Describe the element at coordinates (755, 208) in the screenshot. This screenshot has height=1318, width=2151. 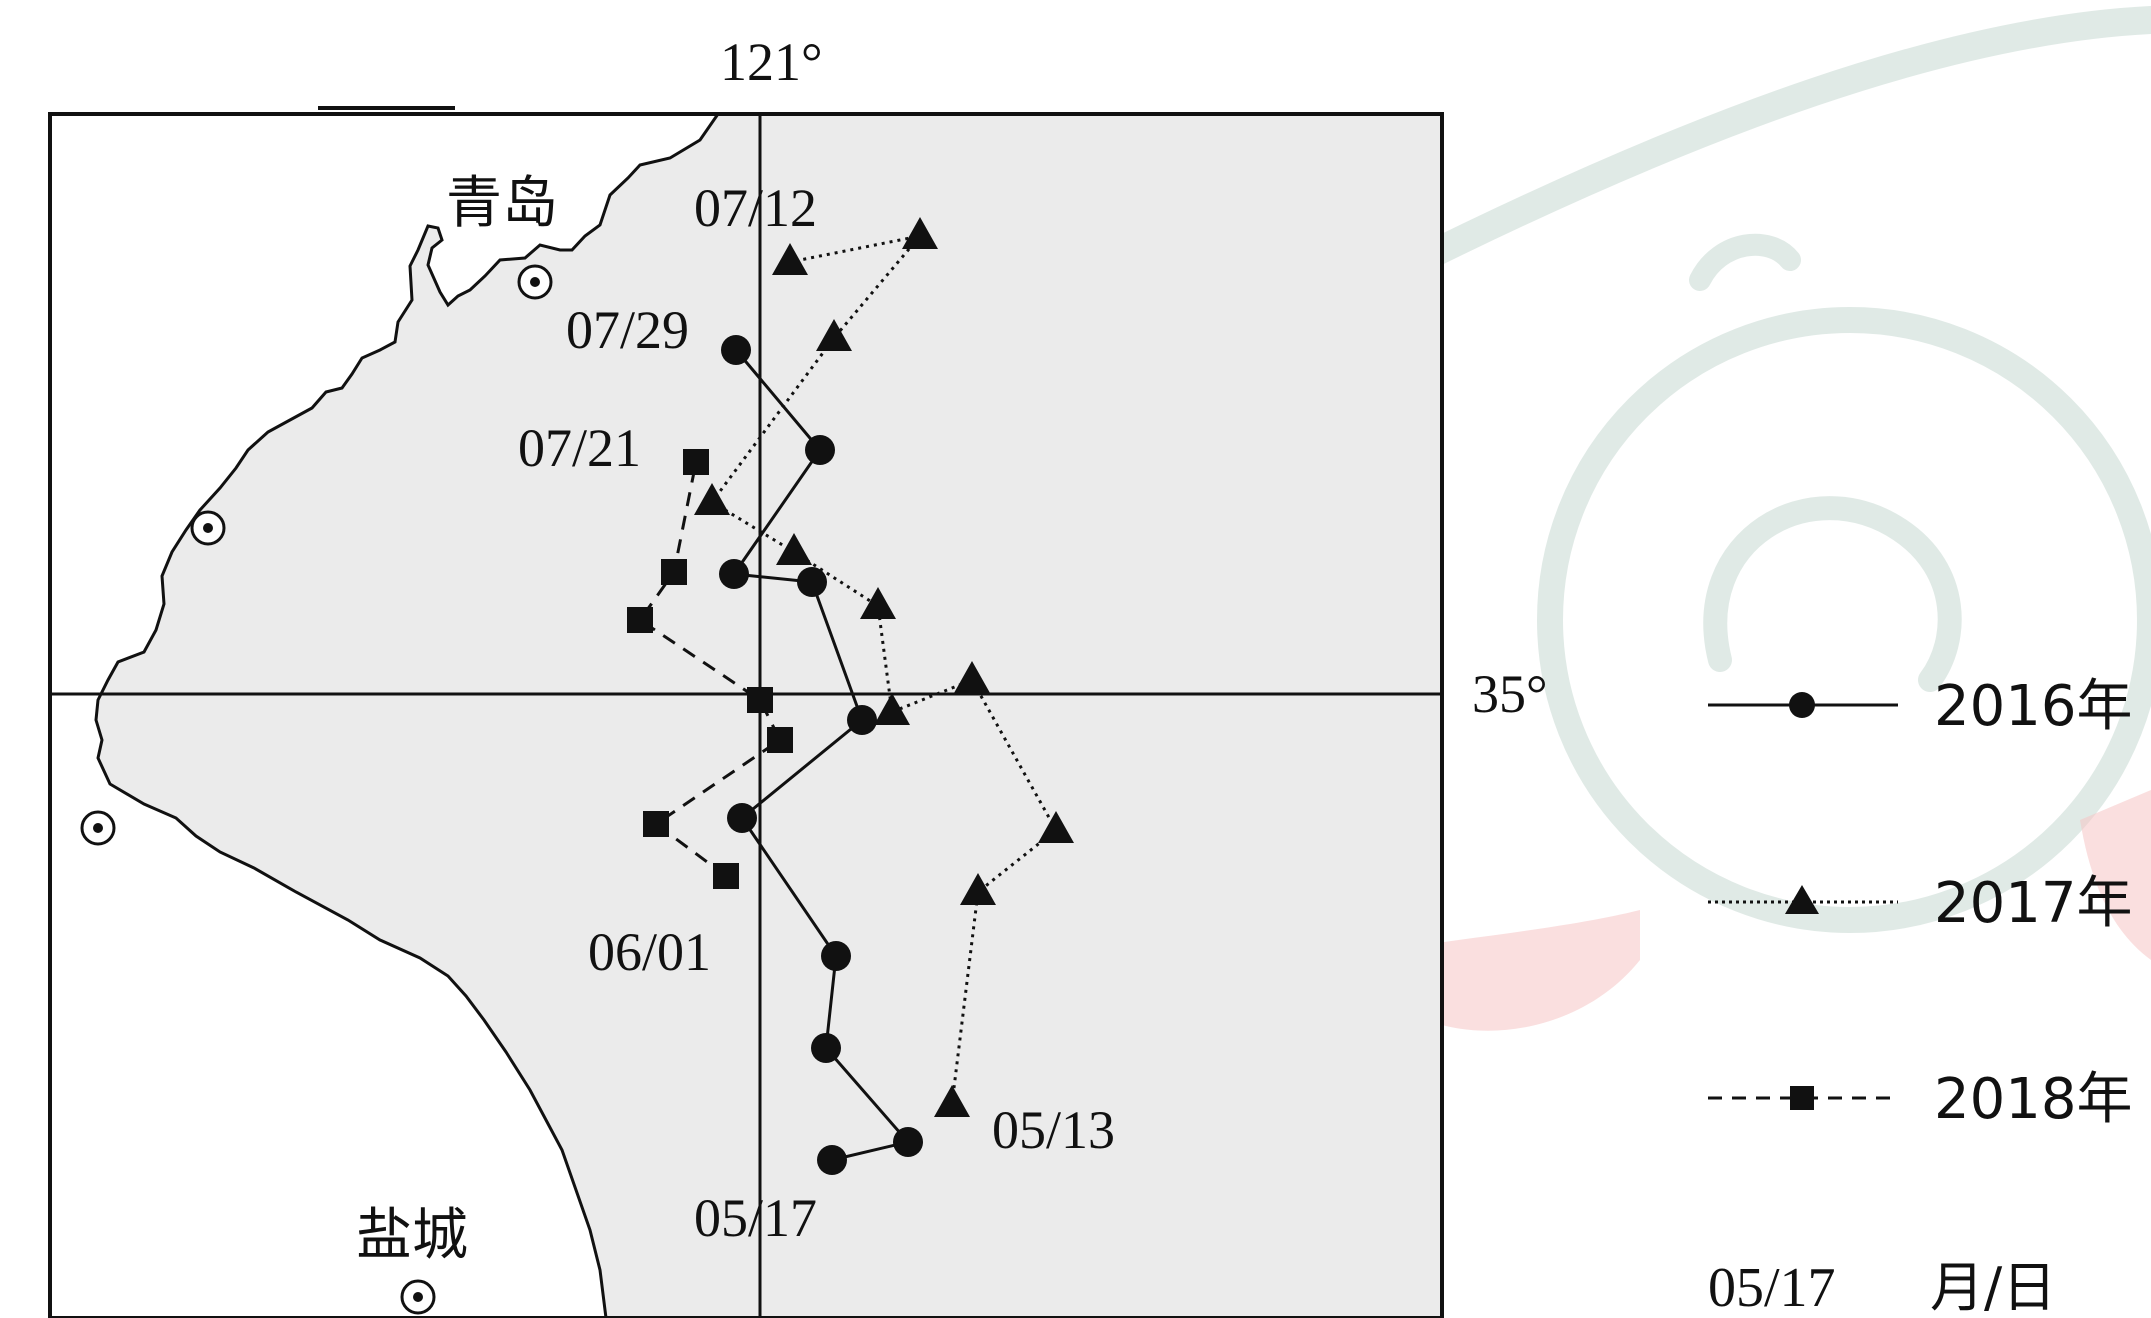
I see `track-date-label: 07/12` at that location.